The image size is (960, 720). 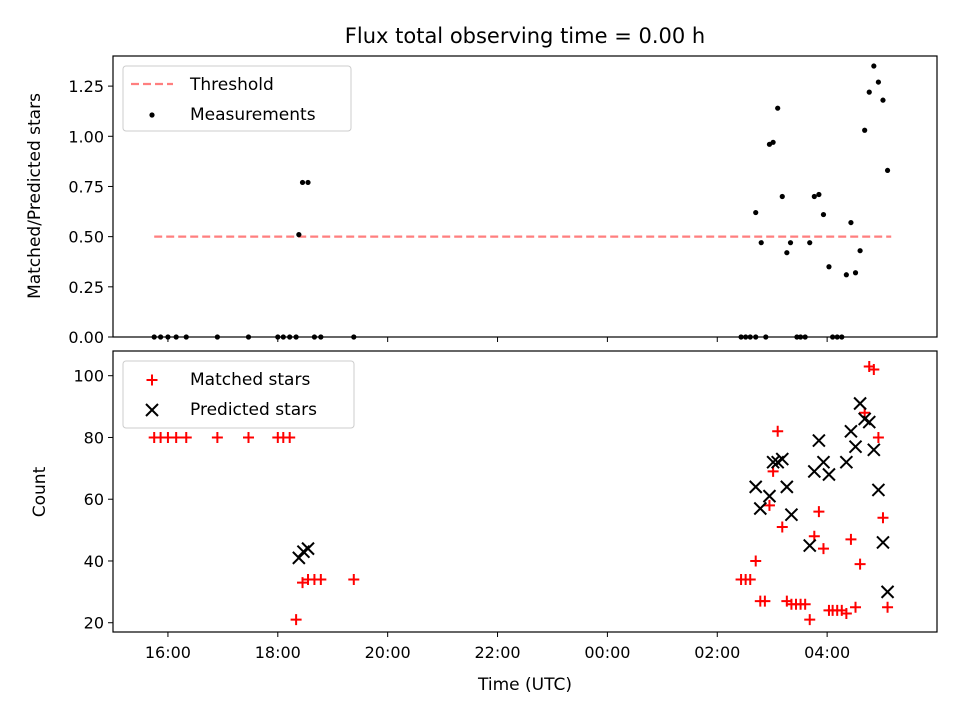 I want to click on bottom-y-axis-label: Count, so click(x=40, y=491).